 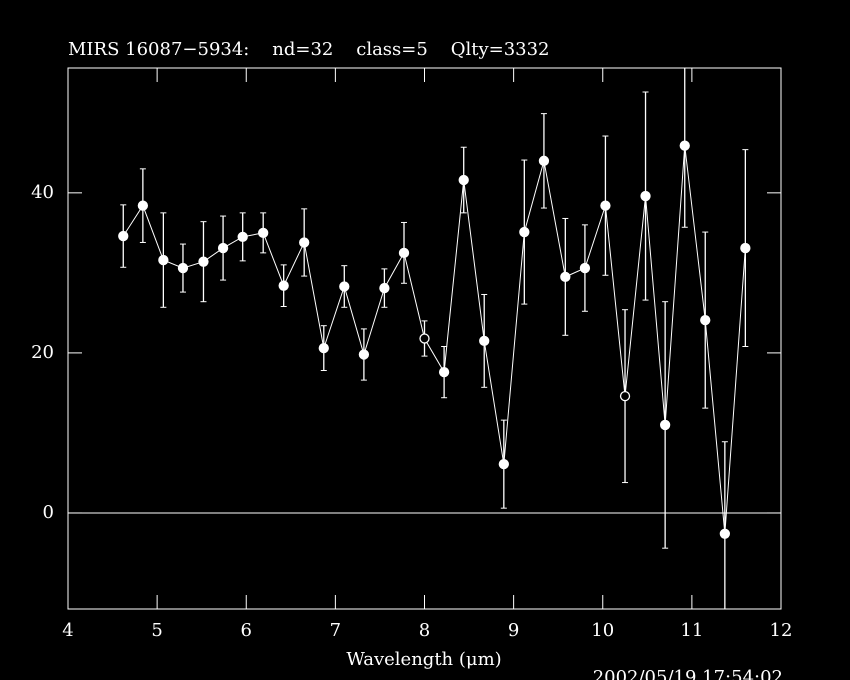 I want to click on x-tick-label: 4, so click(x=67, y=630).